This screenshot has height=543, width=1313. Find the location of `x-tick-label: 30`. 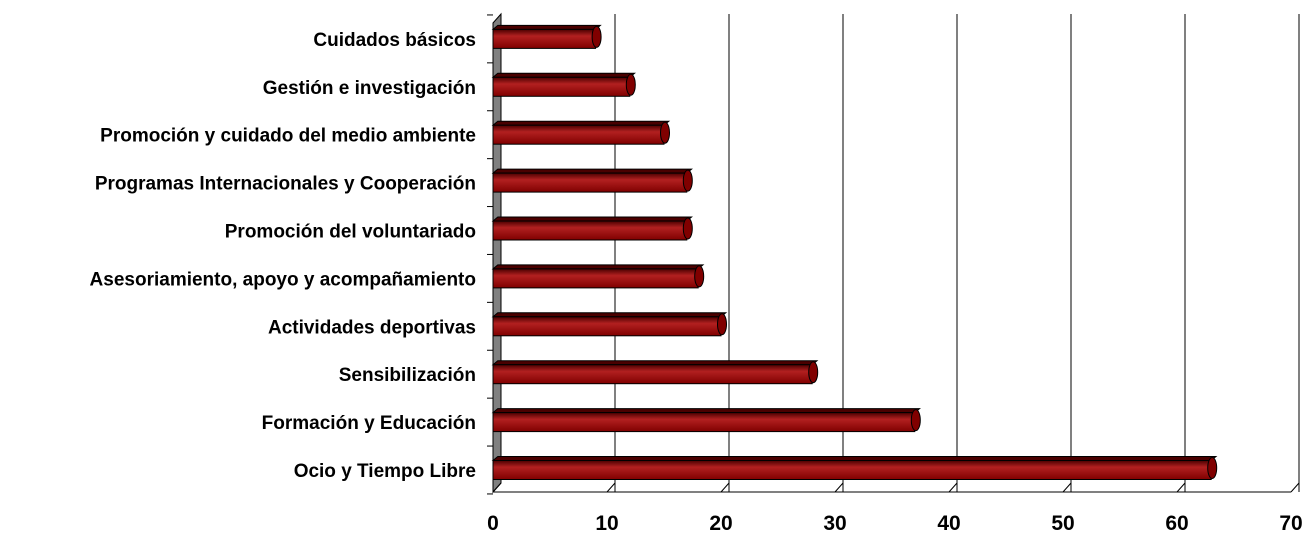

x-tick-label: 30 is located at coordinates (834, 523).